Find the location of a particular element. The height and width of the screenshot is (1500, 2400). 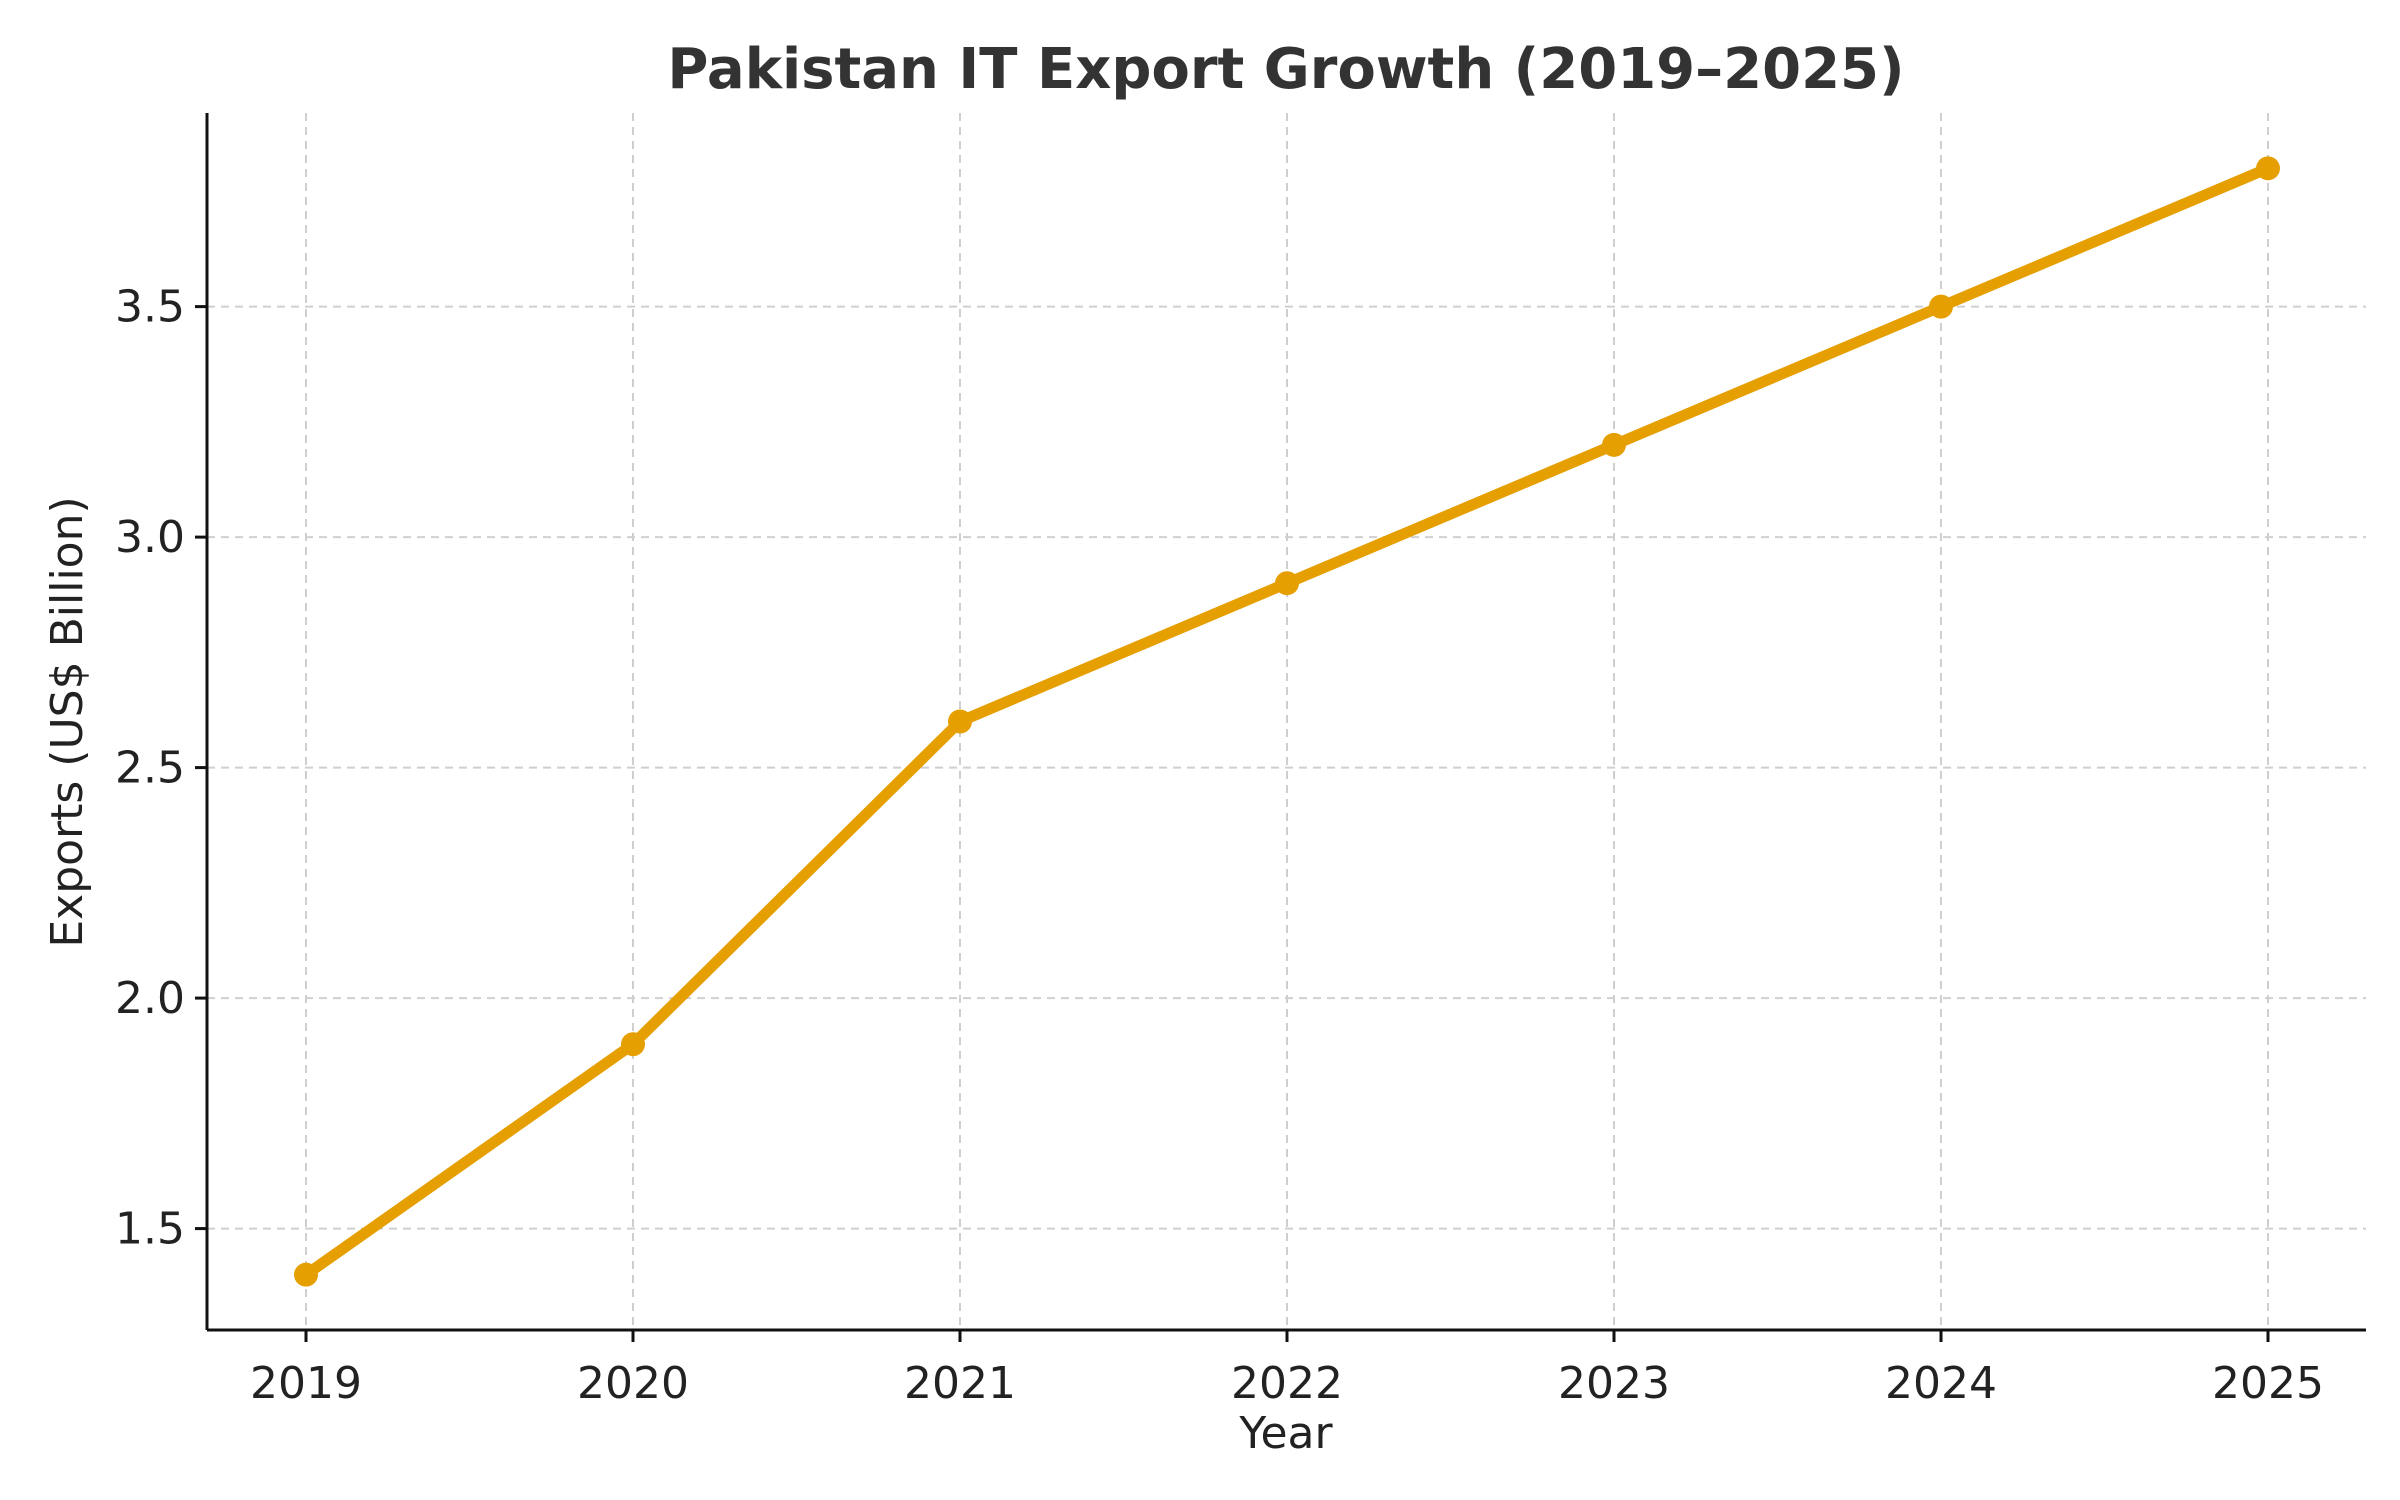

x-tick-label: 2024 is located at coordinates (1941, 1383).